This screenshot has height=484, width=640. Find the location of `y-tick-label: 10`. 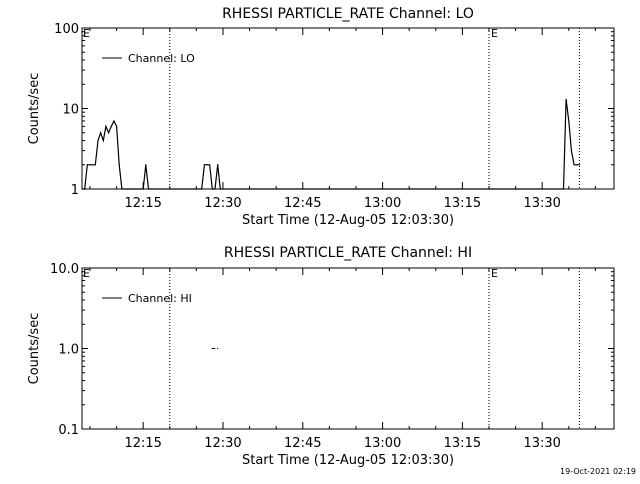

y-tick-label: 10 is located at coordinates (70, 110).